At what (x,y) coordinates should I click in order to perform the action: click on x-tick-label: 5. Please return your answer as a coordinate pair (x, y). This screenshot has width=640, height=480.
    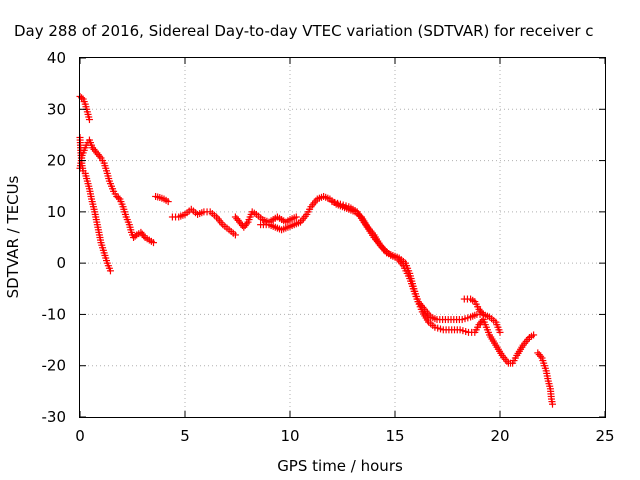
    Looking at the image, I should click on (185, 436).